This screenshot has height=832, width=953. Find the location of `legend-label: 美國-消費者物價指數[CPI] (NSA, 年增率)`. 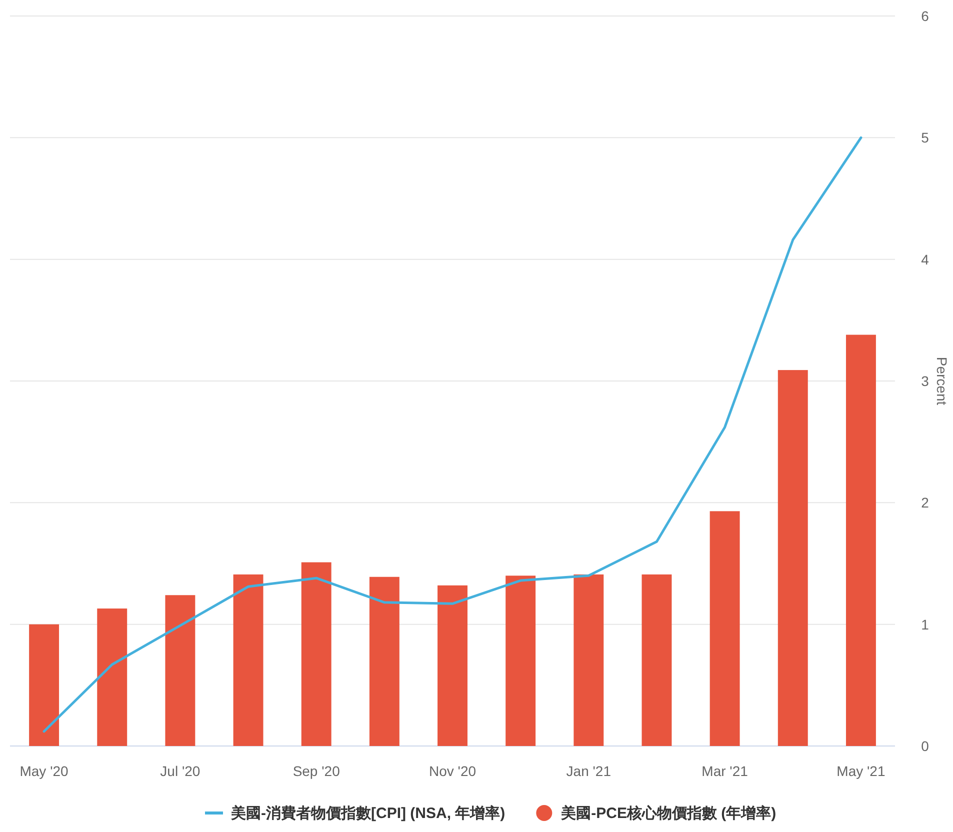

legend-label: 美國-消費者物價指數[CPI] (NSA, 年增率) is located at coordinates (368, 813).